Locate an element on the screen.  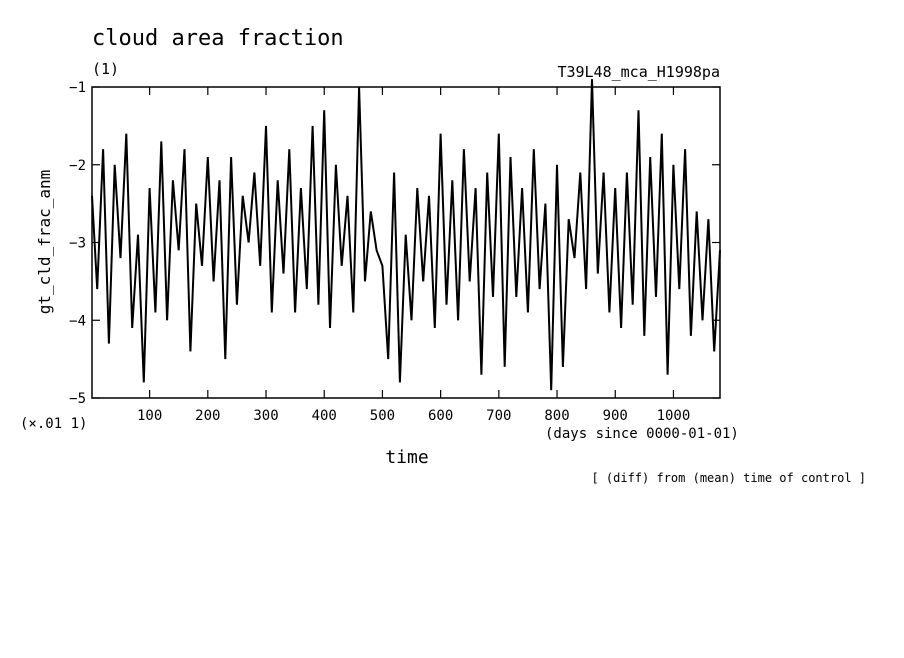
chart-subtitle-left: (1) is located at coordinates (105, 69).